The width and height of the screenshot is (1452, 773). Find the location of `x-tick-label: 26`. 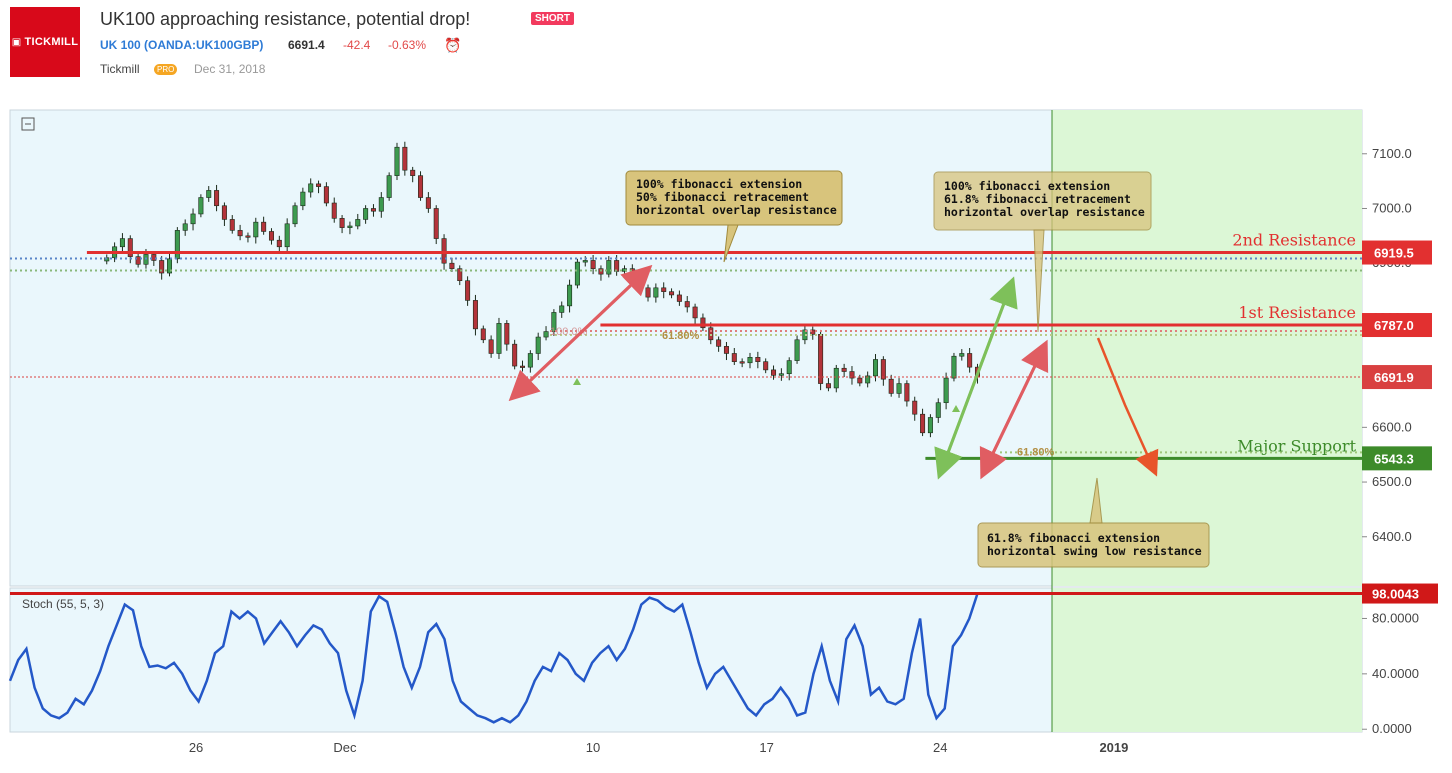

x-tick-label: 26 is located at coordinates (196, 747).